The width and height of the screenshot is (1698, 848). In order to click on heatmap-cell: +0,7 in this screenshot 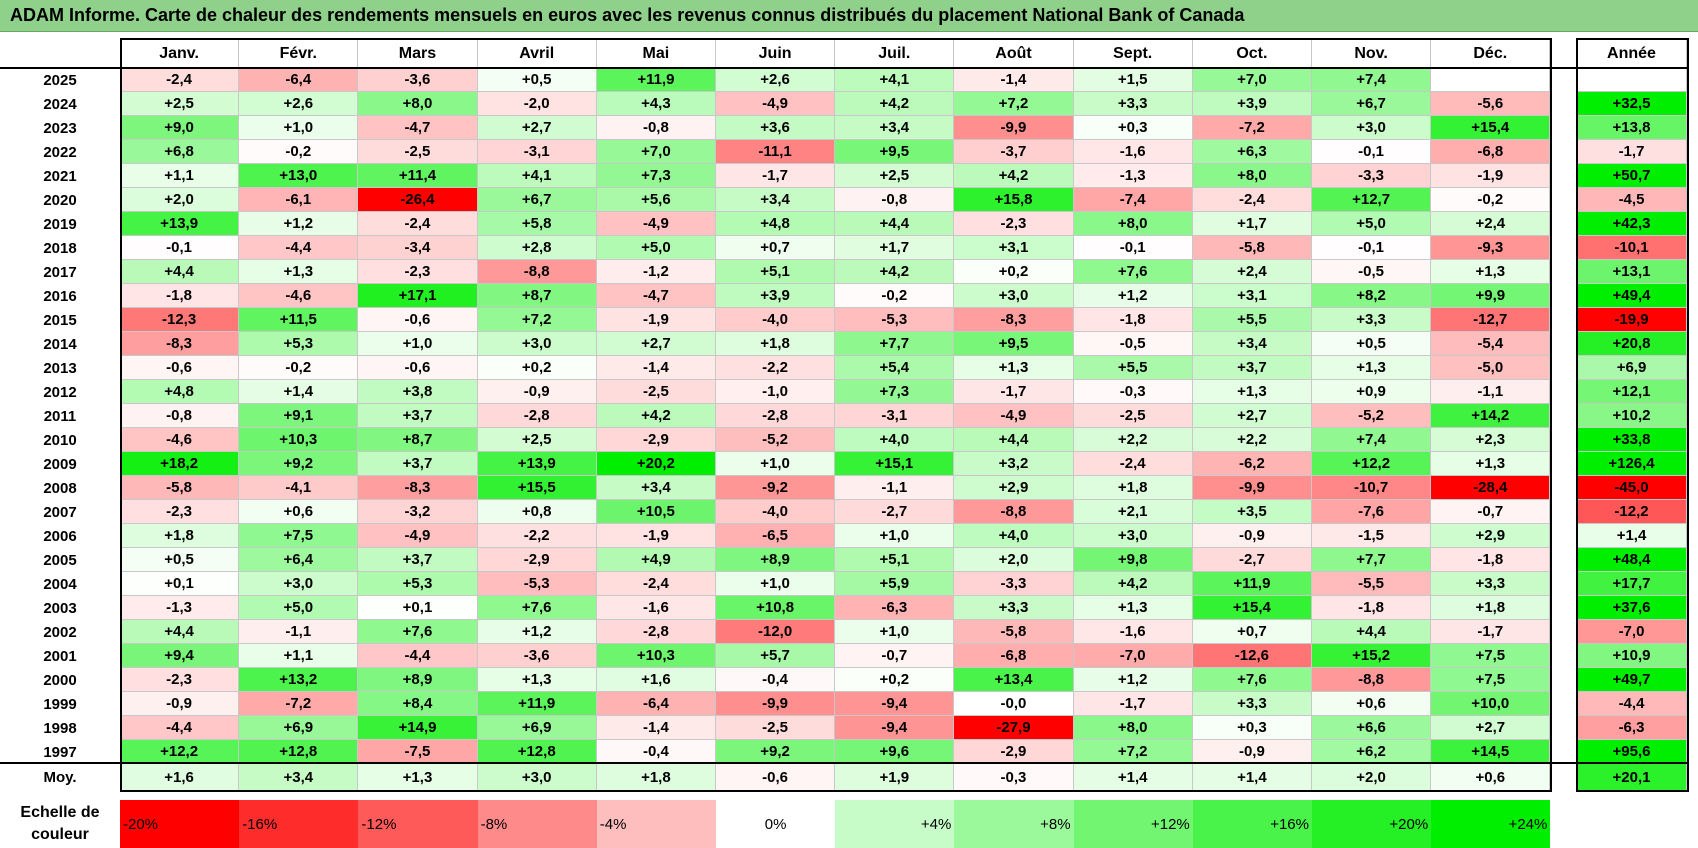, I will do `click(1252, 632)`.